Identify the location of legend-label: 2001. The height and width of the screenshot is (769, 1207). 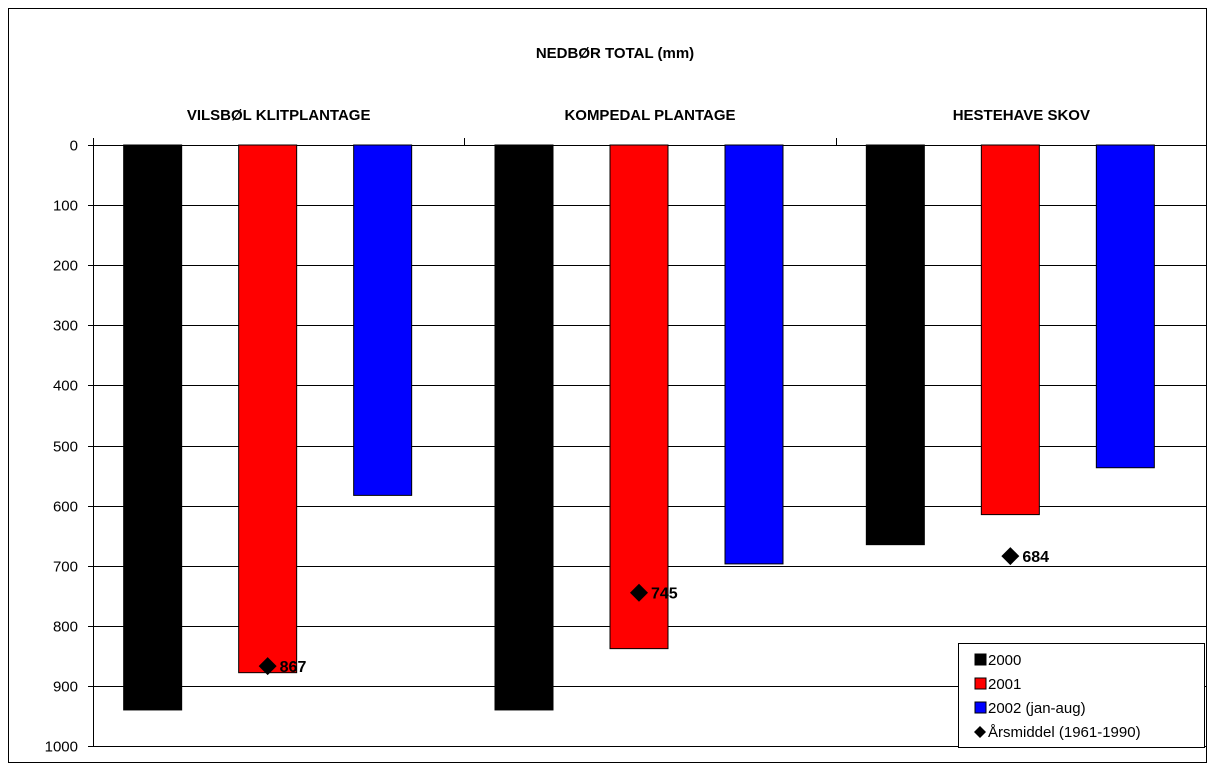
(1004, 684).